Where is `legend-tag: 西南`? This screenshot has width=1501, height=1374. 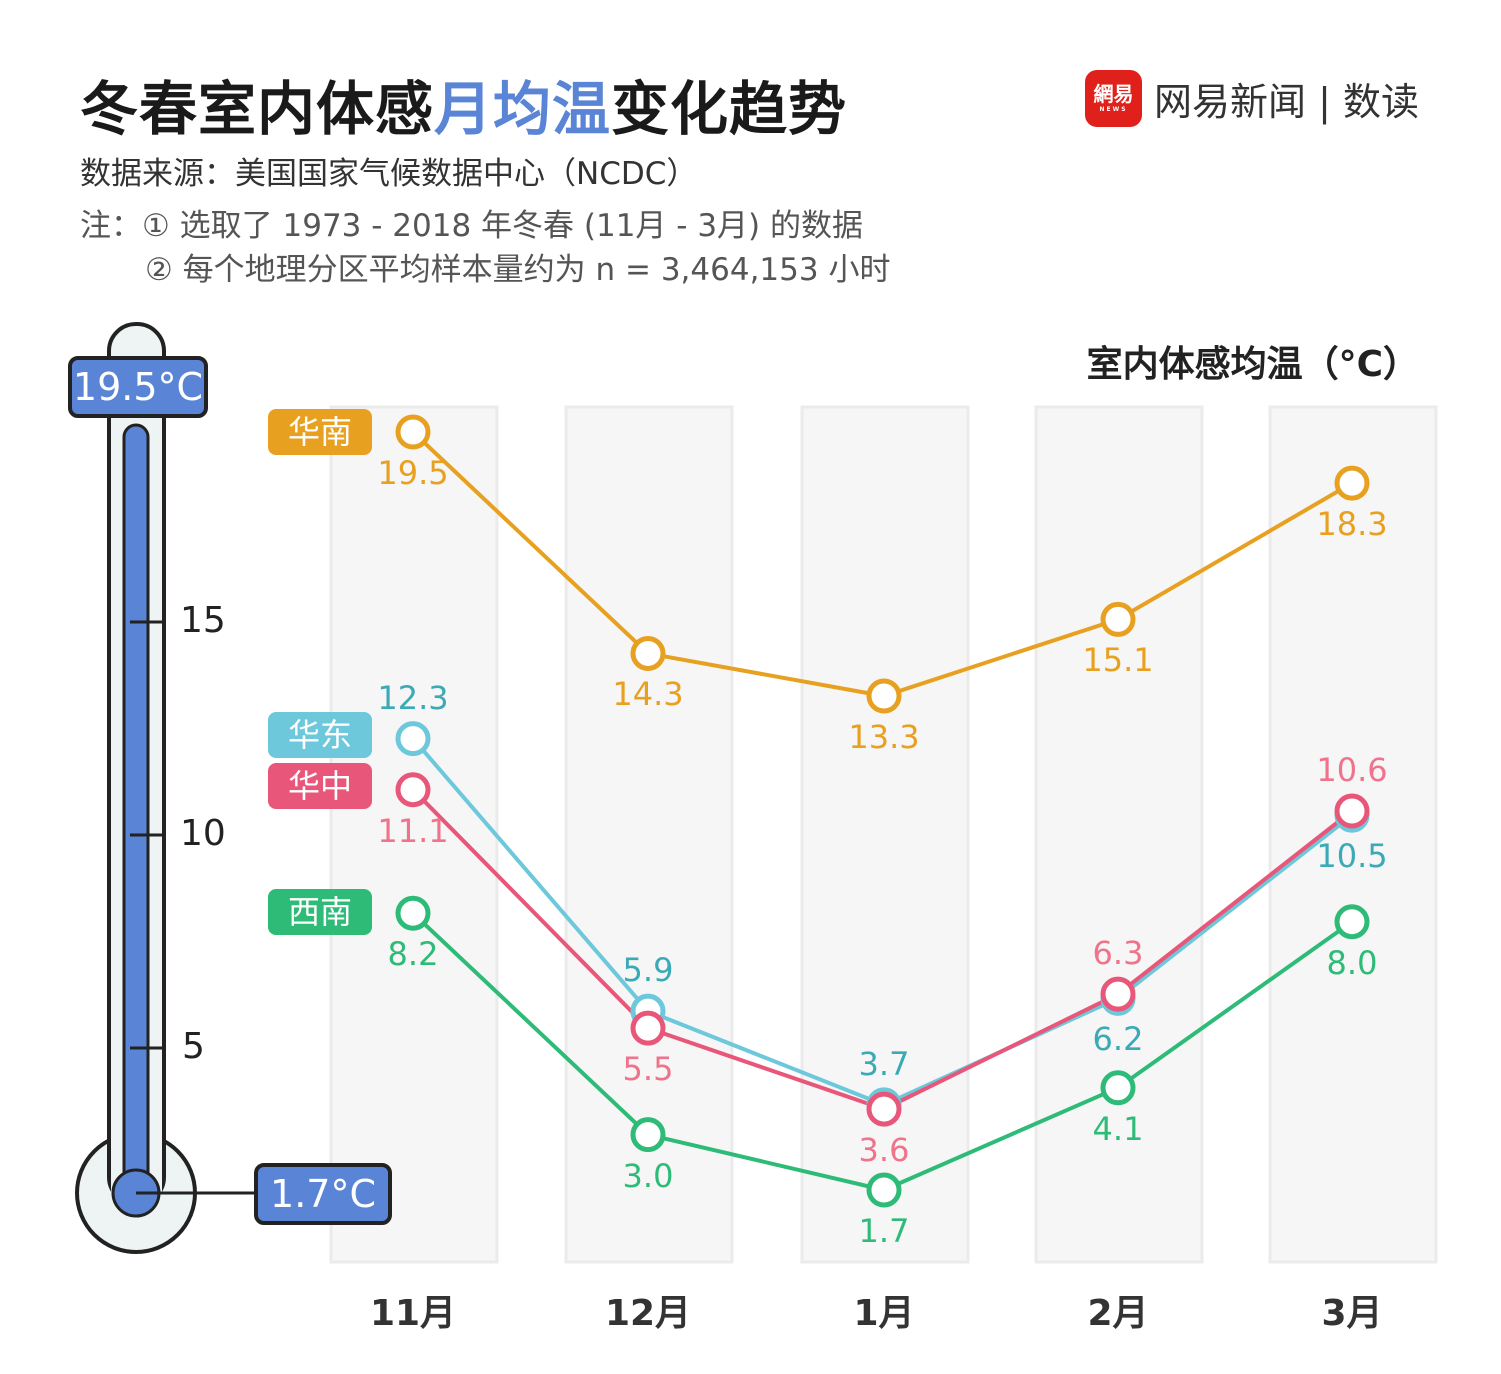 legend-tag: 西南 is located at coordinates (320, 912).